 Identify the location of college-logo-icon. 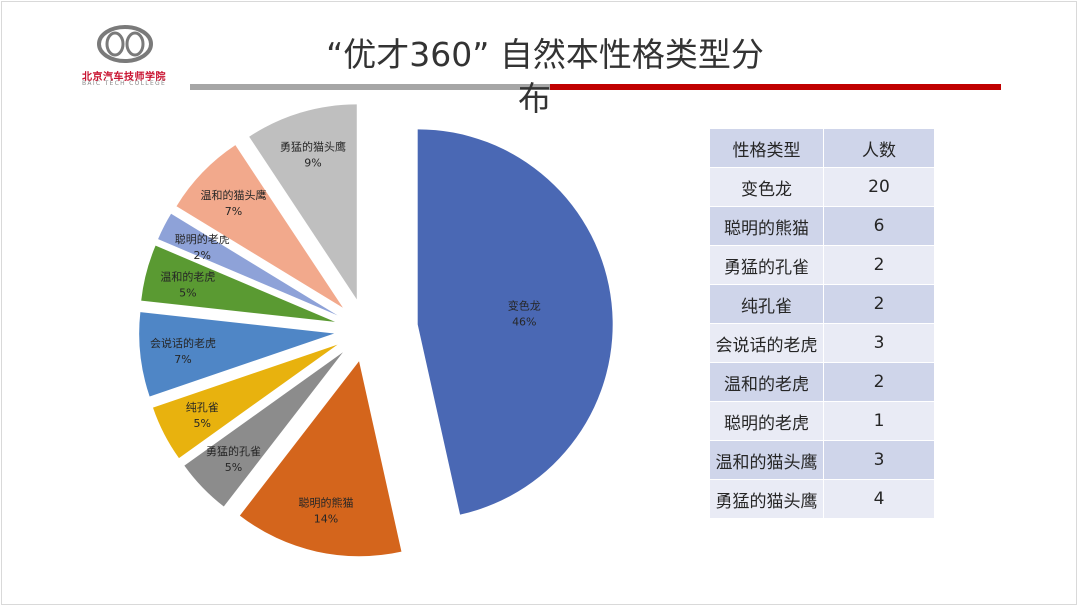
(125, 44).